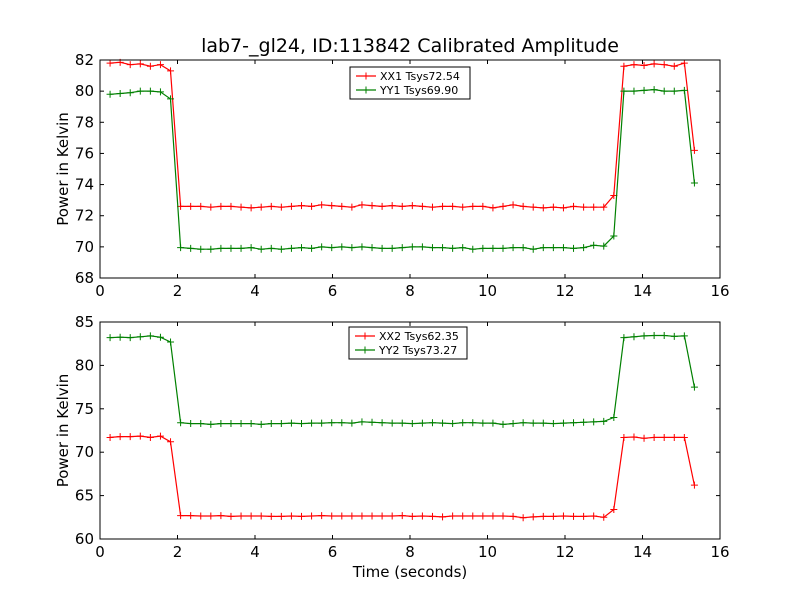 This screenshot has width=800, height=600. Describe the element at coordinates (84, 216) in the screenshot. I see `y-tick-label: 72` at that location.